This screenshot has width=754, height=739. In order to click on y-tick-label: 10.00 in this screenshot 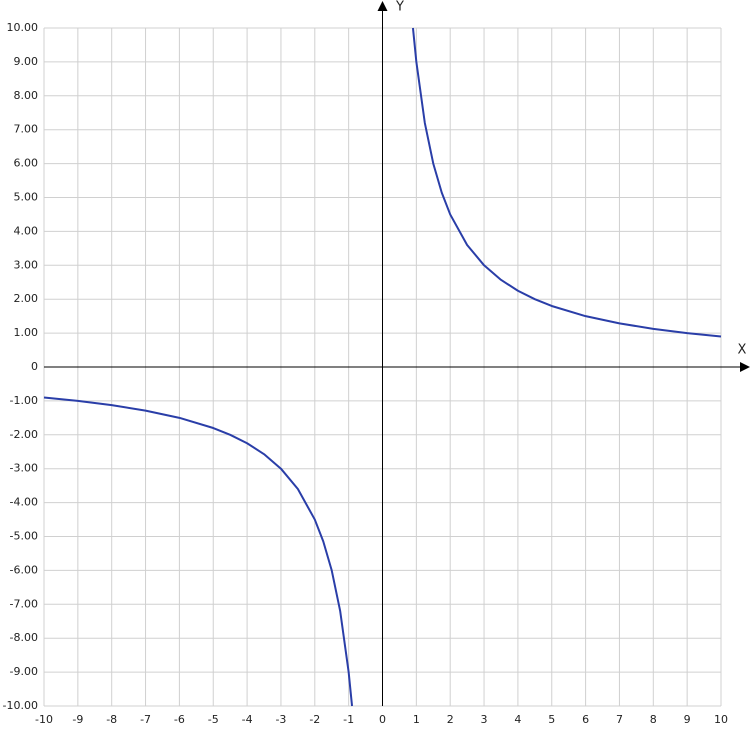, I will do `click(23, 27)`.